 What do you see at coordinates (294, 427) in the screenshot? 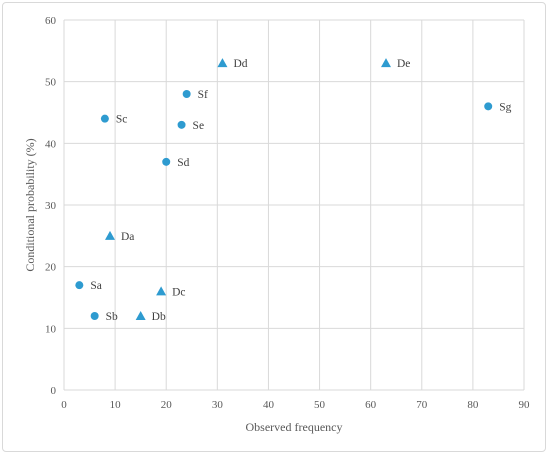
I see `x-axis-title: Observed frequency` at bounding box center [294, 427].